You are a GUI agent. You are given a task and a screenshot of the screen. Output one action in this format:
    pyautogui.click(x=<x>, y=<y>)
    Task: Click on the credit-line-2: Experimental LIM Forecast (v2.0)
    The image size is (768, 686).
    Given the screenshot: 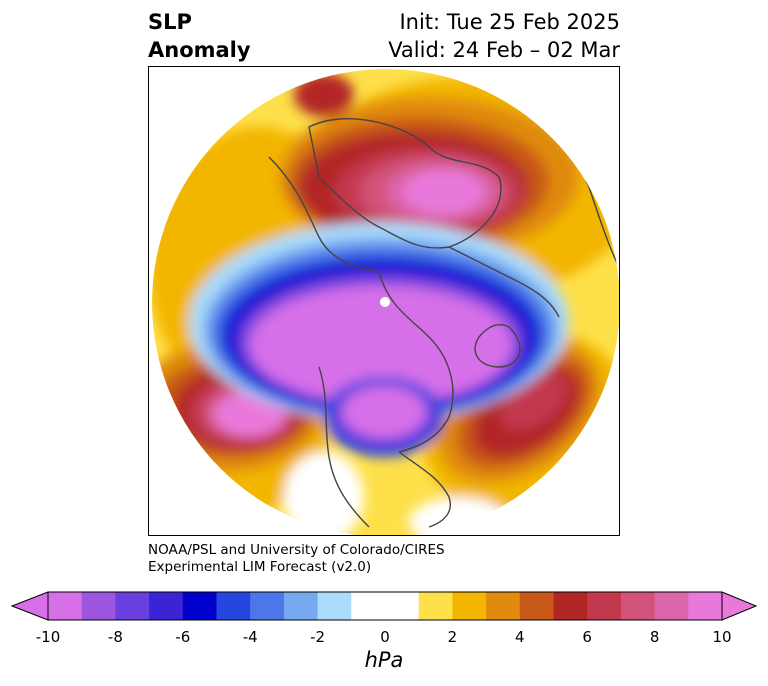 What is the action you would take?
    pyautogui.click(x=260, y=567)
    